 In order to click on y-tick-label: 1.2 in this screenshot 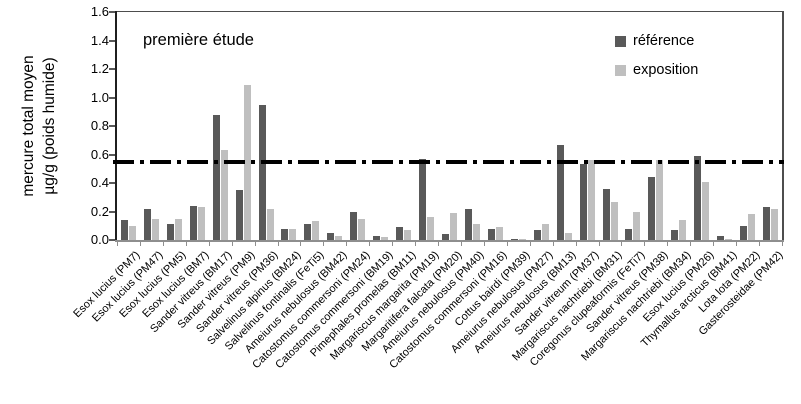, I will do `click(99, 68)`.